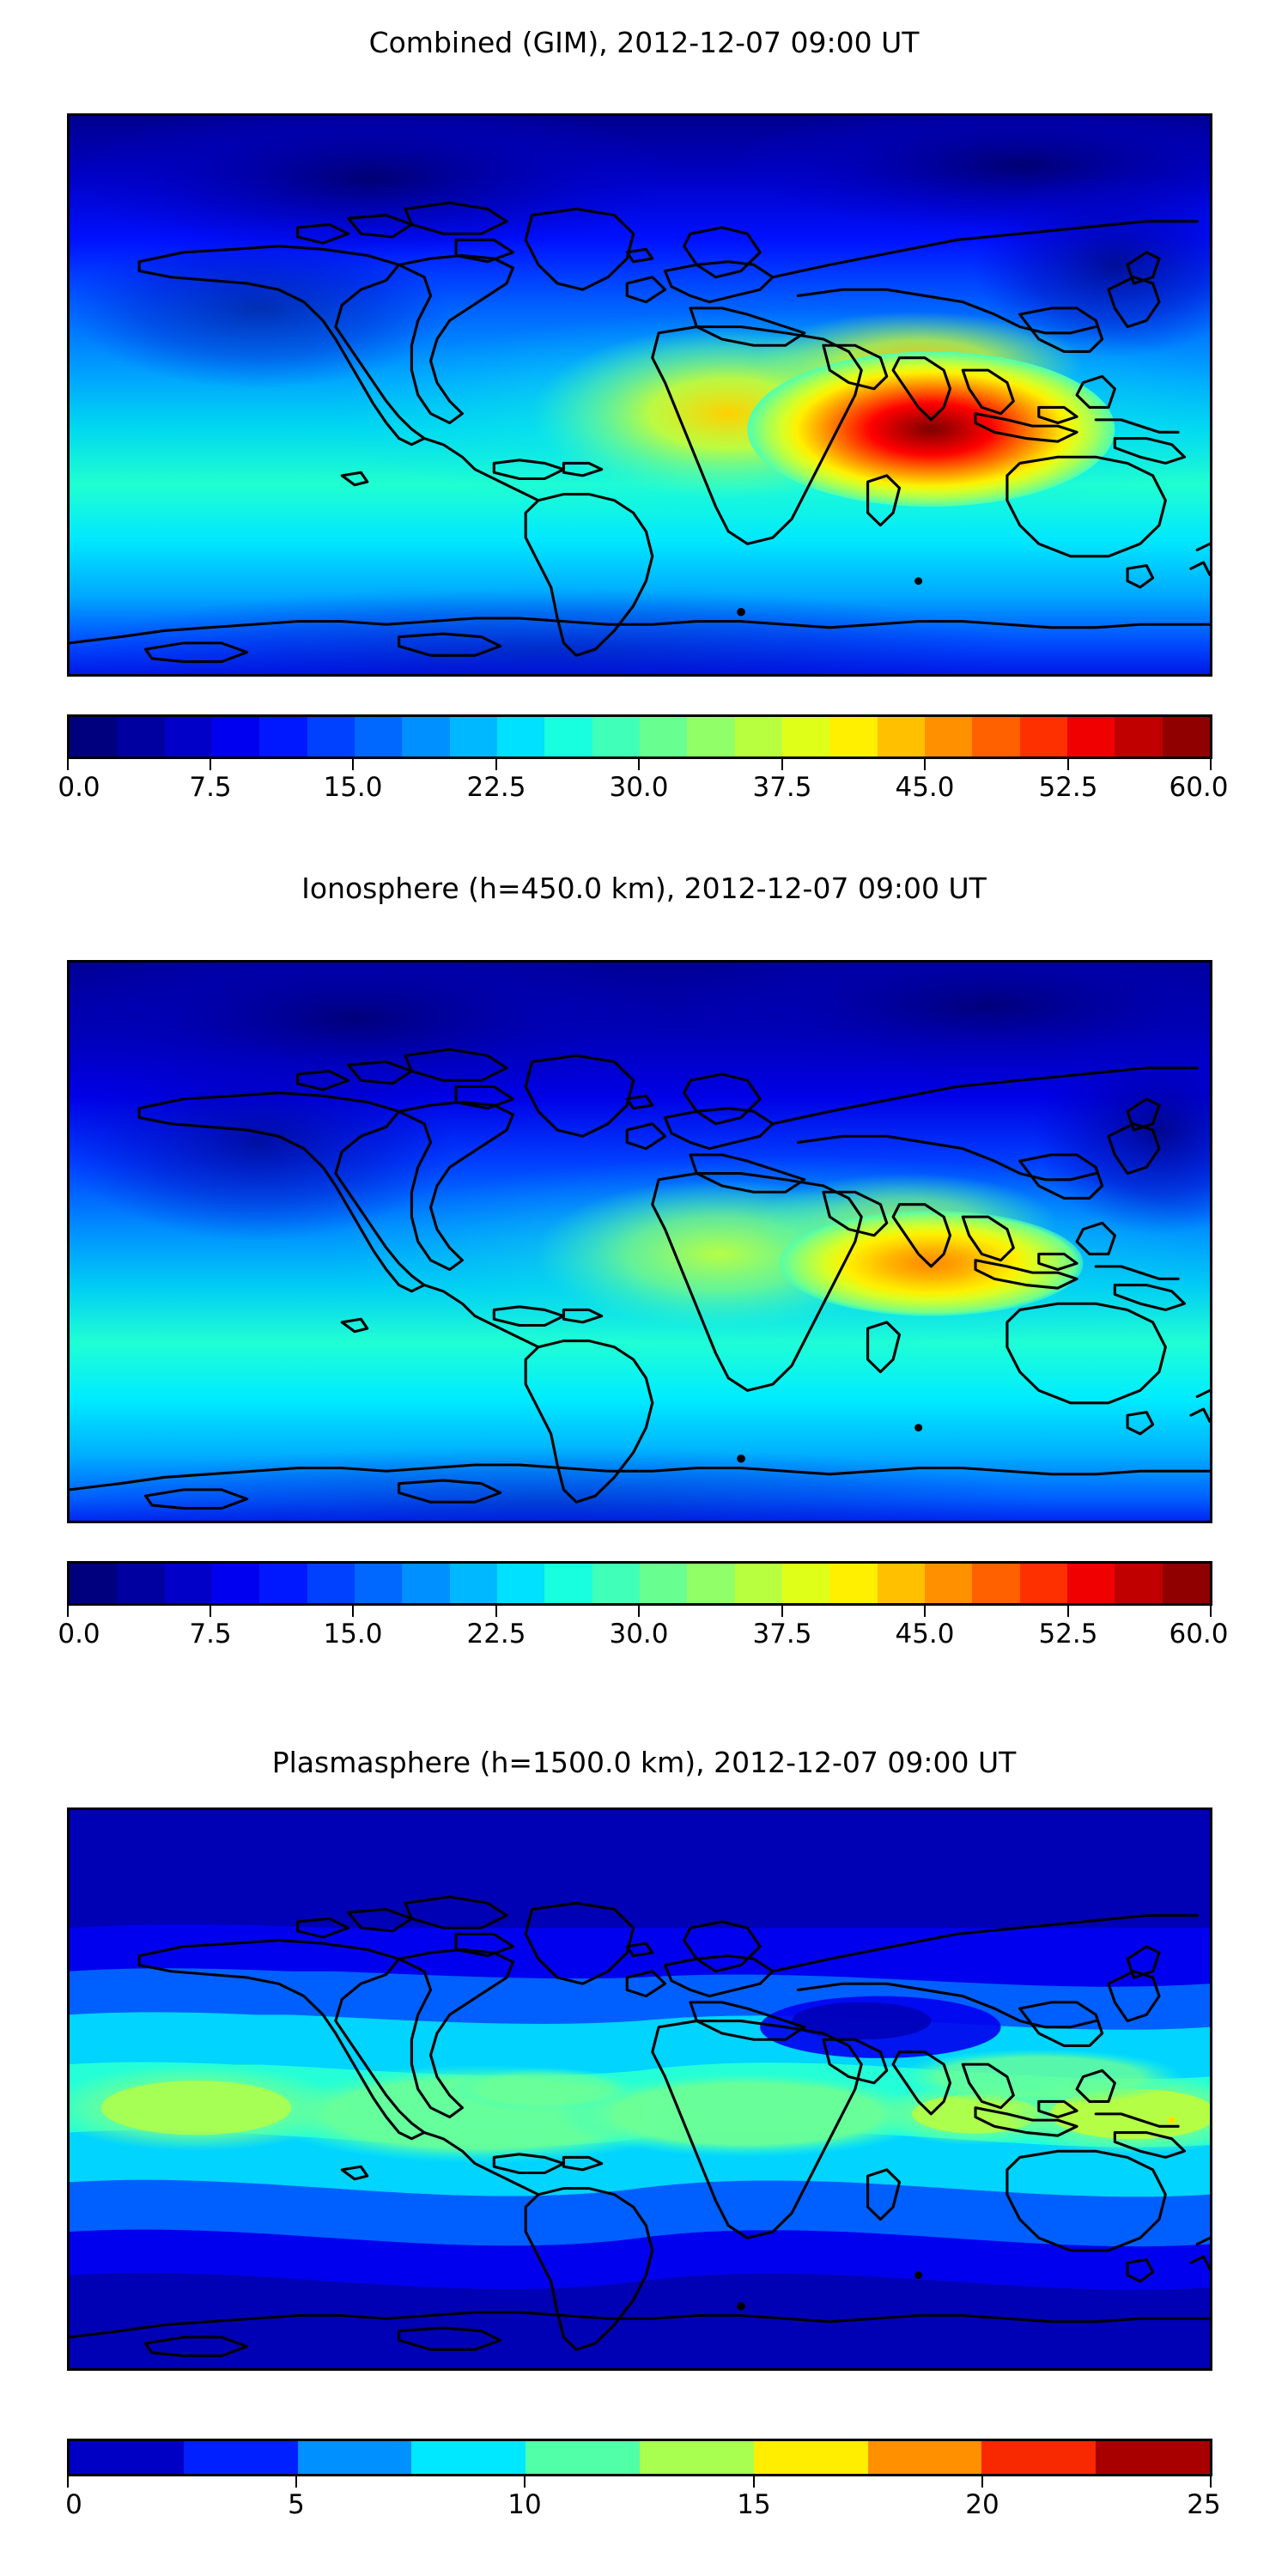 The image size is (1288, 2576). I want to click on colorbar-plasmasphere, so click(640, 2457).